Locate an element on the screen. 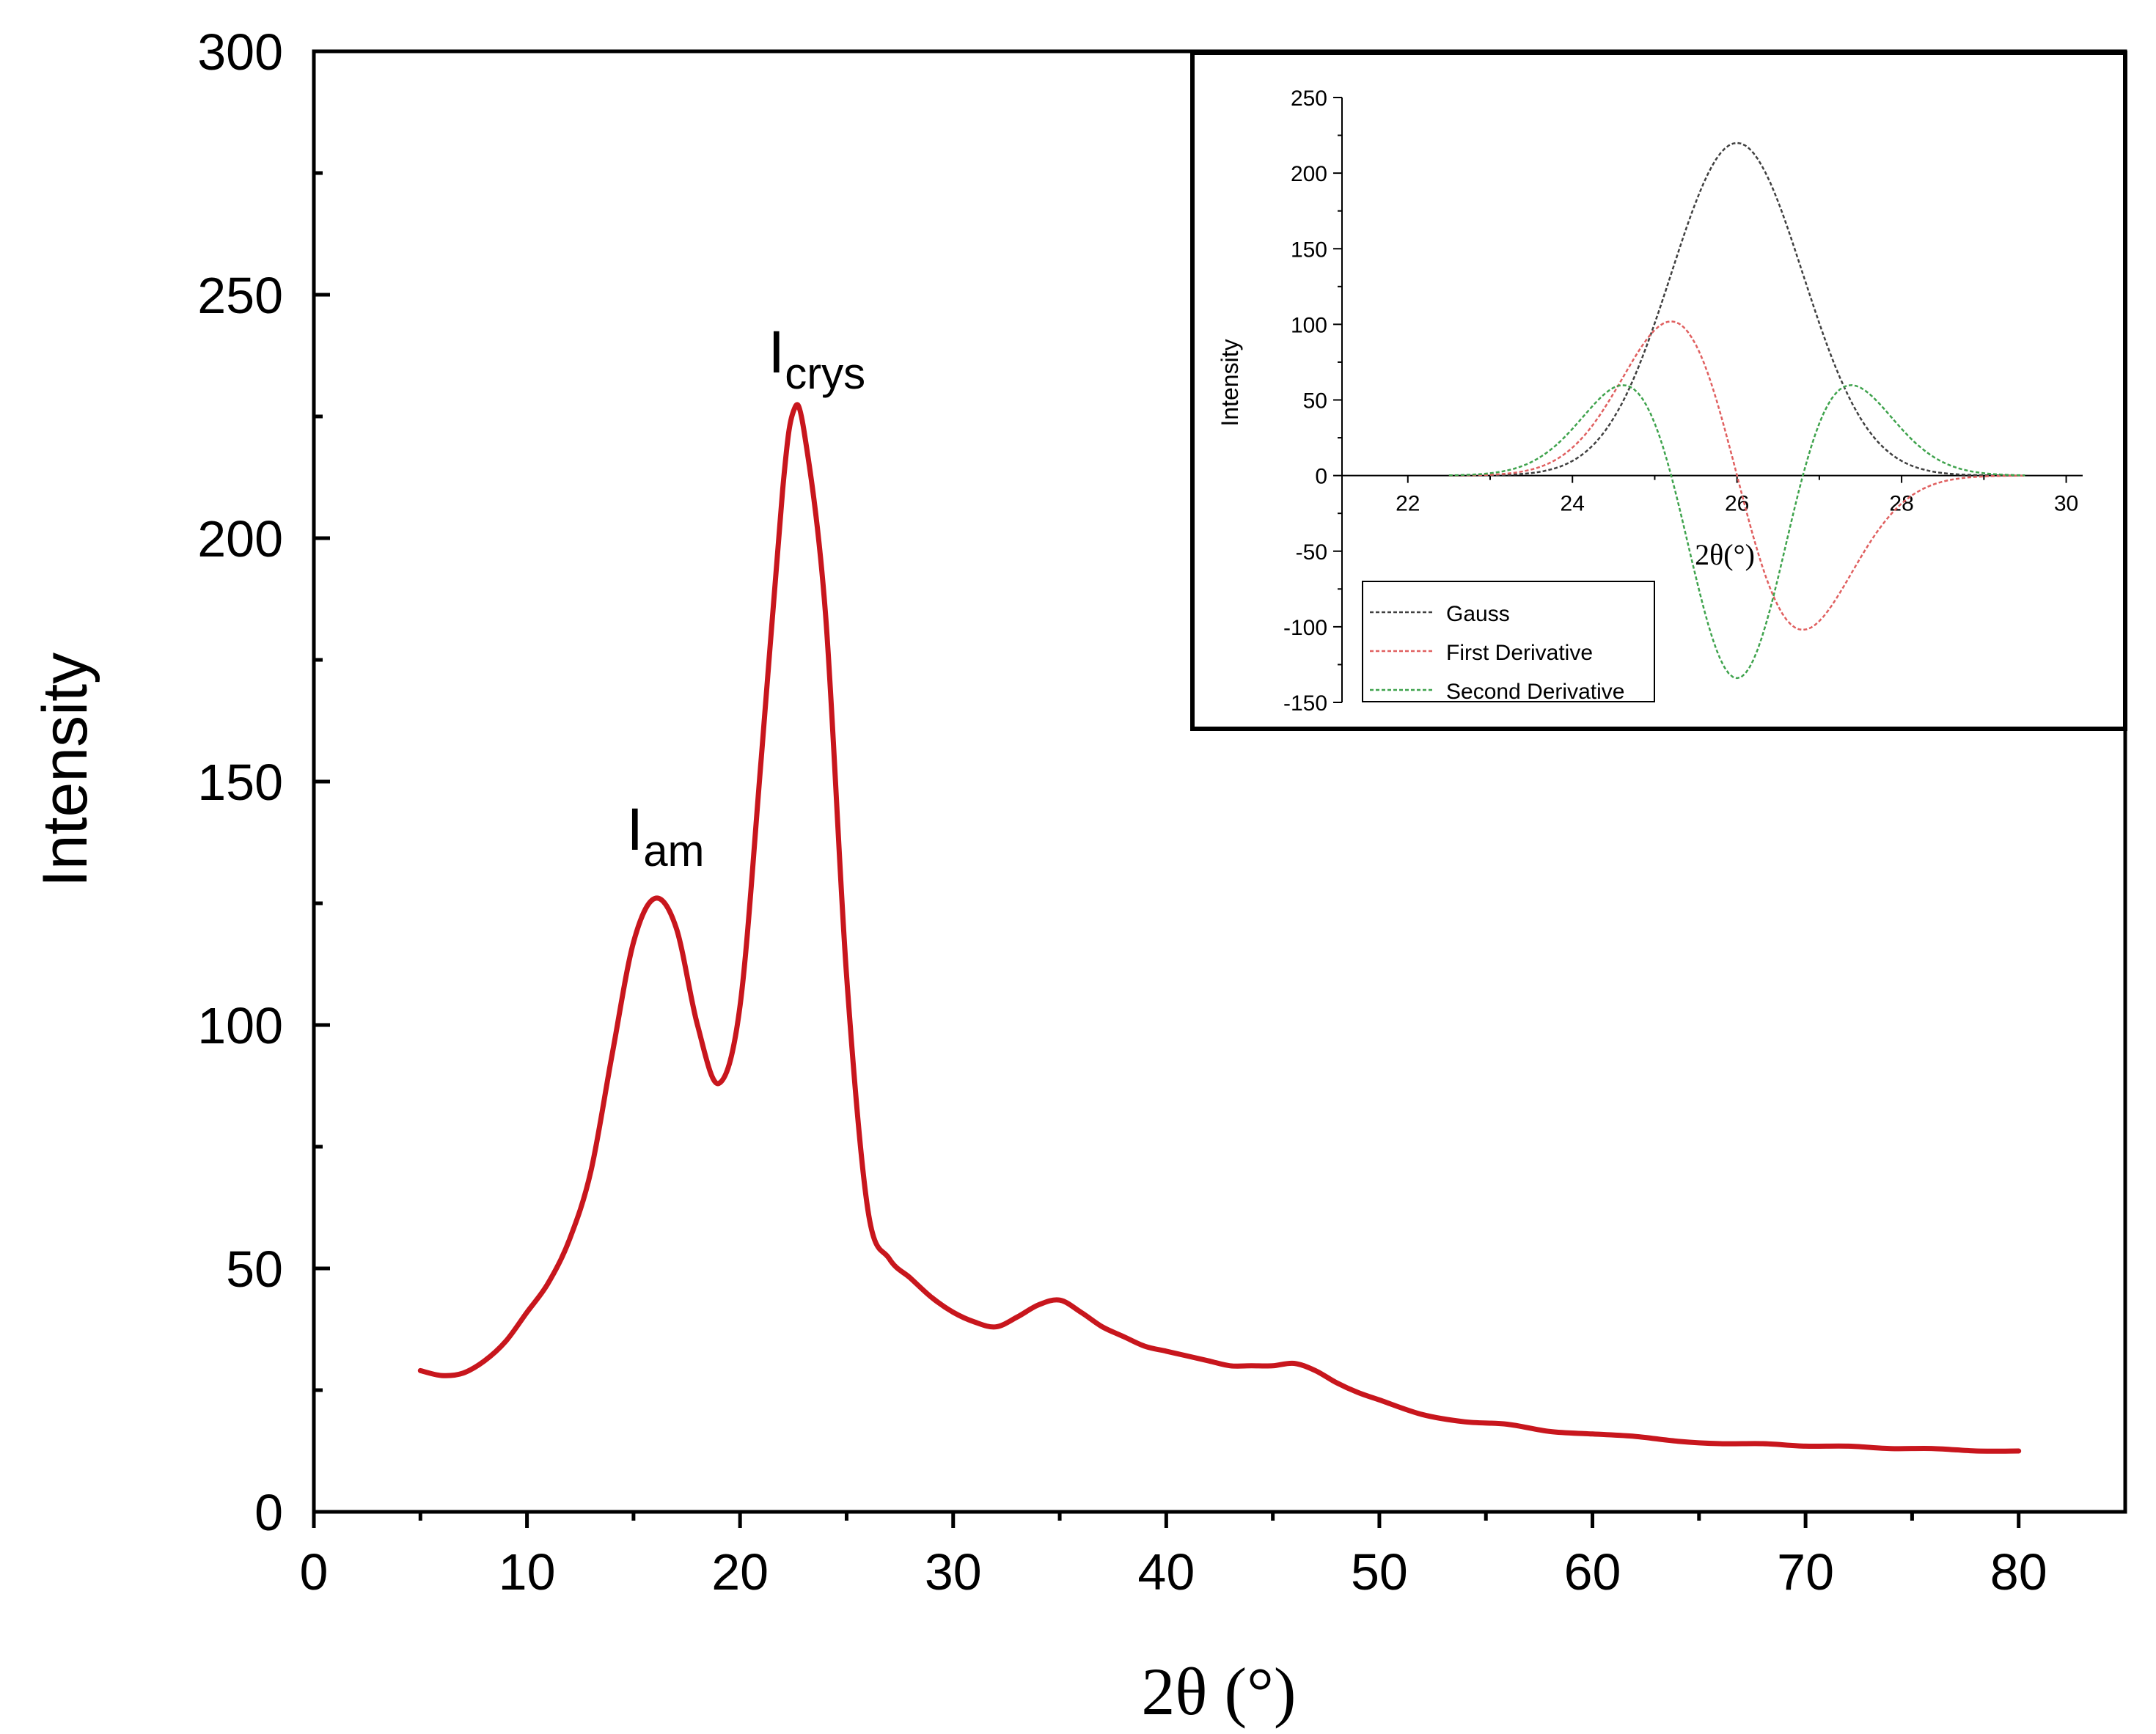 This screenshot has height=1734, width=2156. inset-x-tick-label: 24 is located at coordinates (1573, 504).